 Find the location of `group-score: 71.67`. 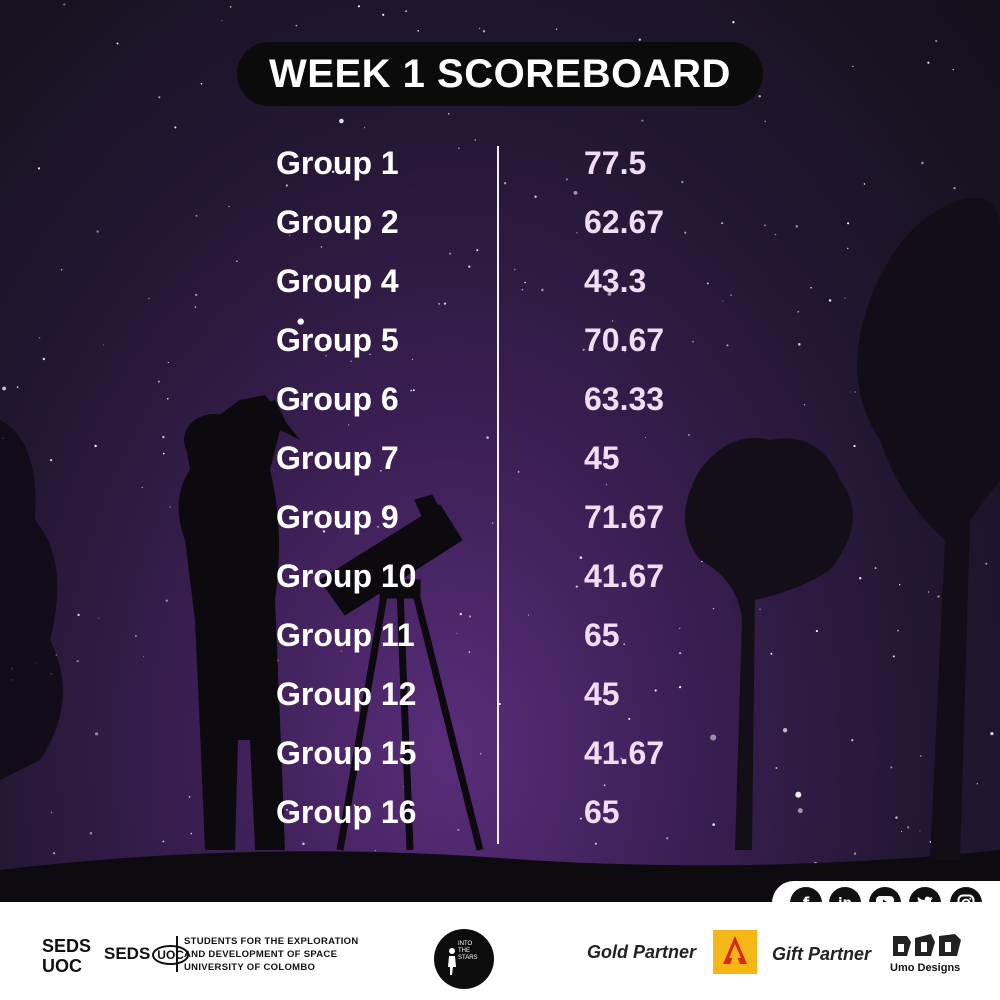

group-score: 71.67 is located at coordinates (624, 517).